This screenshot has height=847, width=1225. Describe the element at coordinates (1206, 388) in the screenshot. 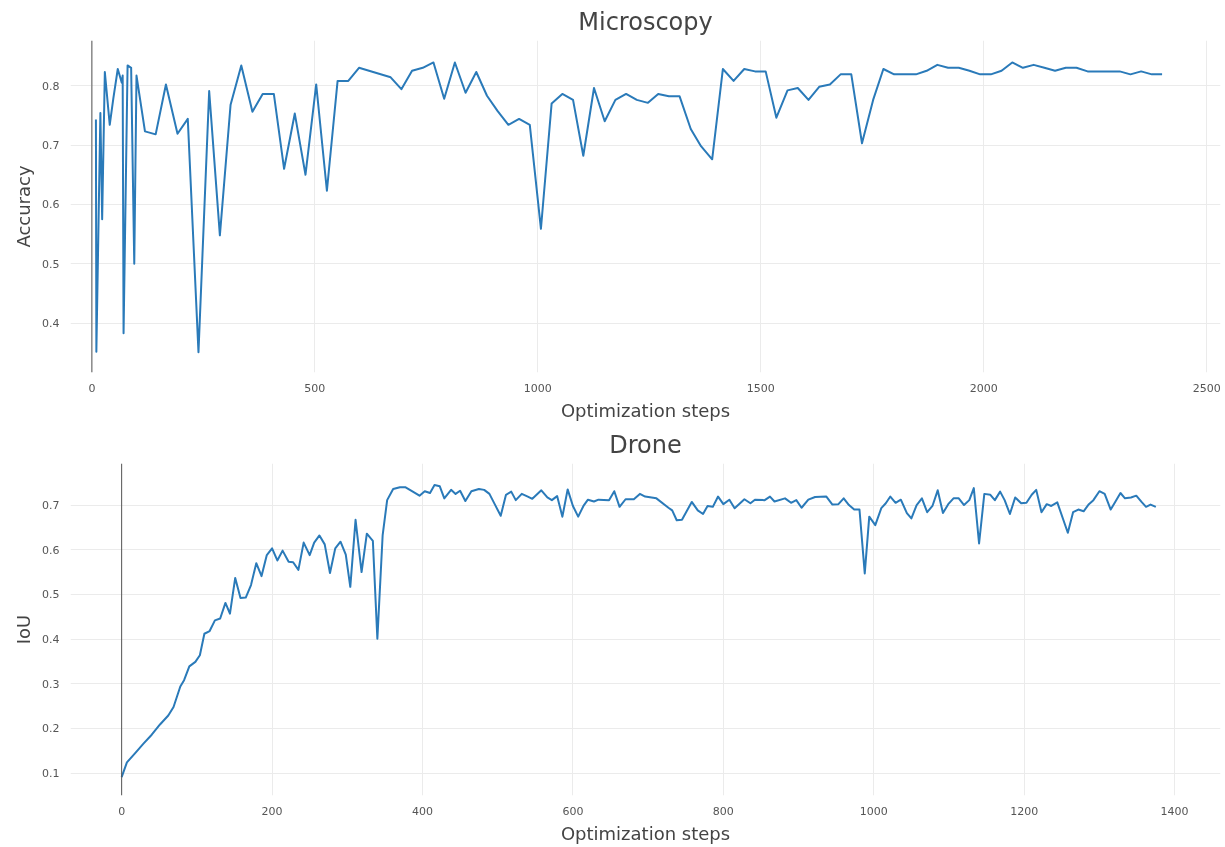

I see `x-tick-label: 2500` at that location.